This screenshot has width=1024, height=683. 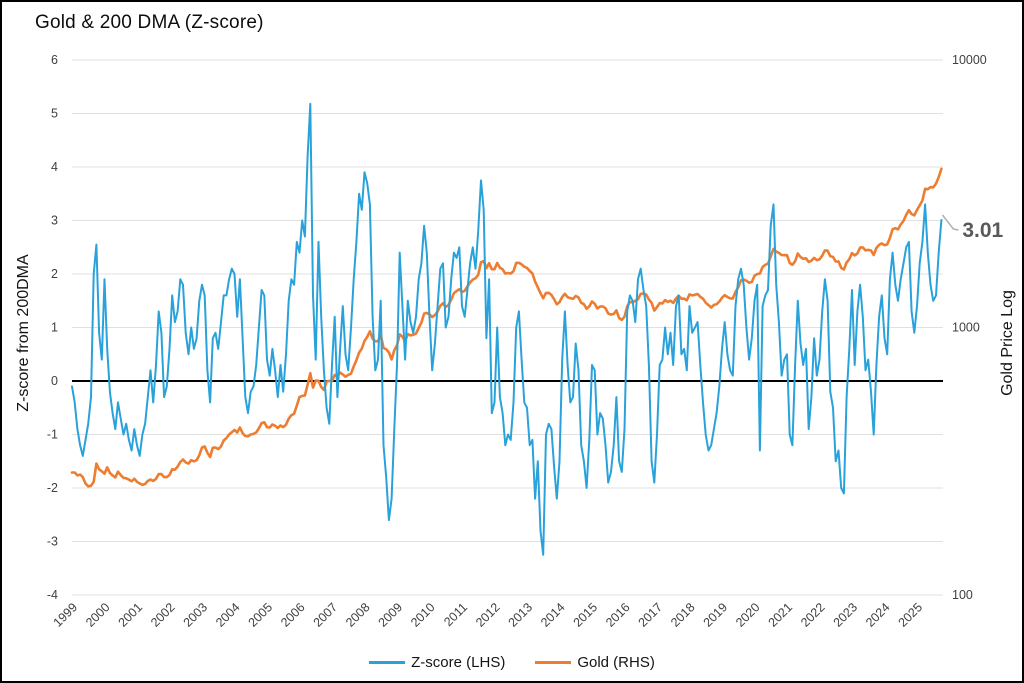 What do you see at coordinates (387, 662) in the screenshot?
I see `zscore-line-swatch` at bounding box center [387, 662].